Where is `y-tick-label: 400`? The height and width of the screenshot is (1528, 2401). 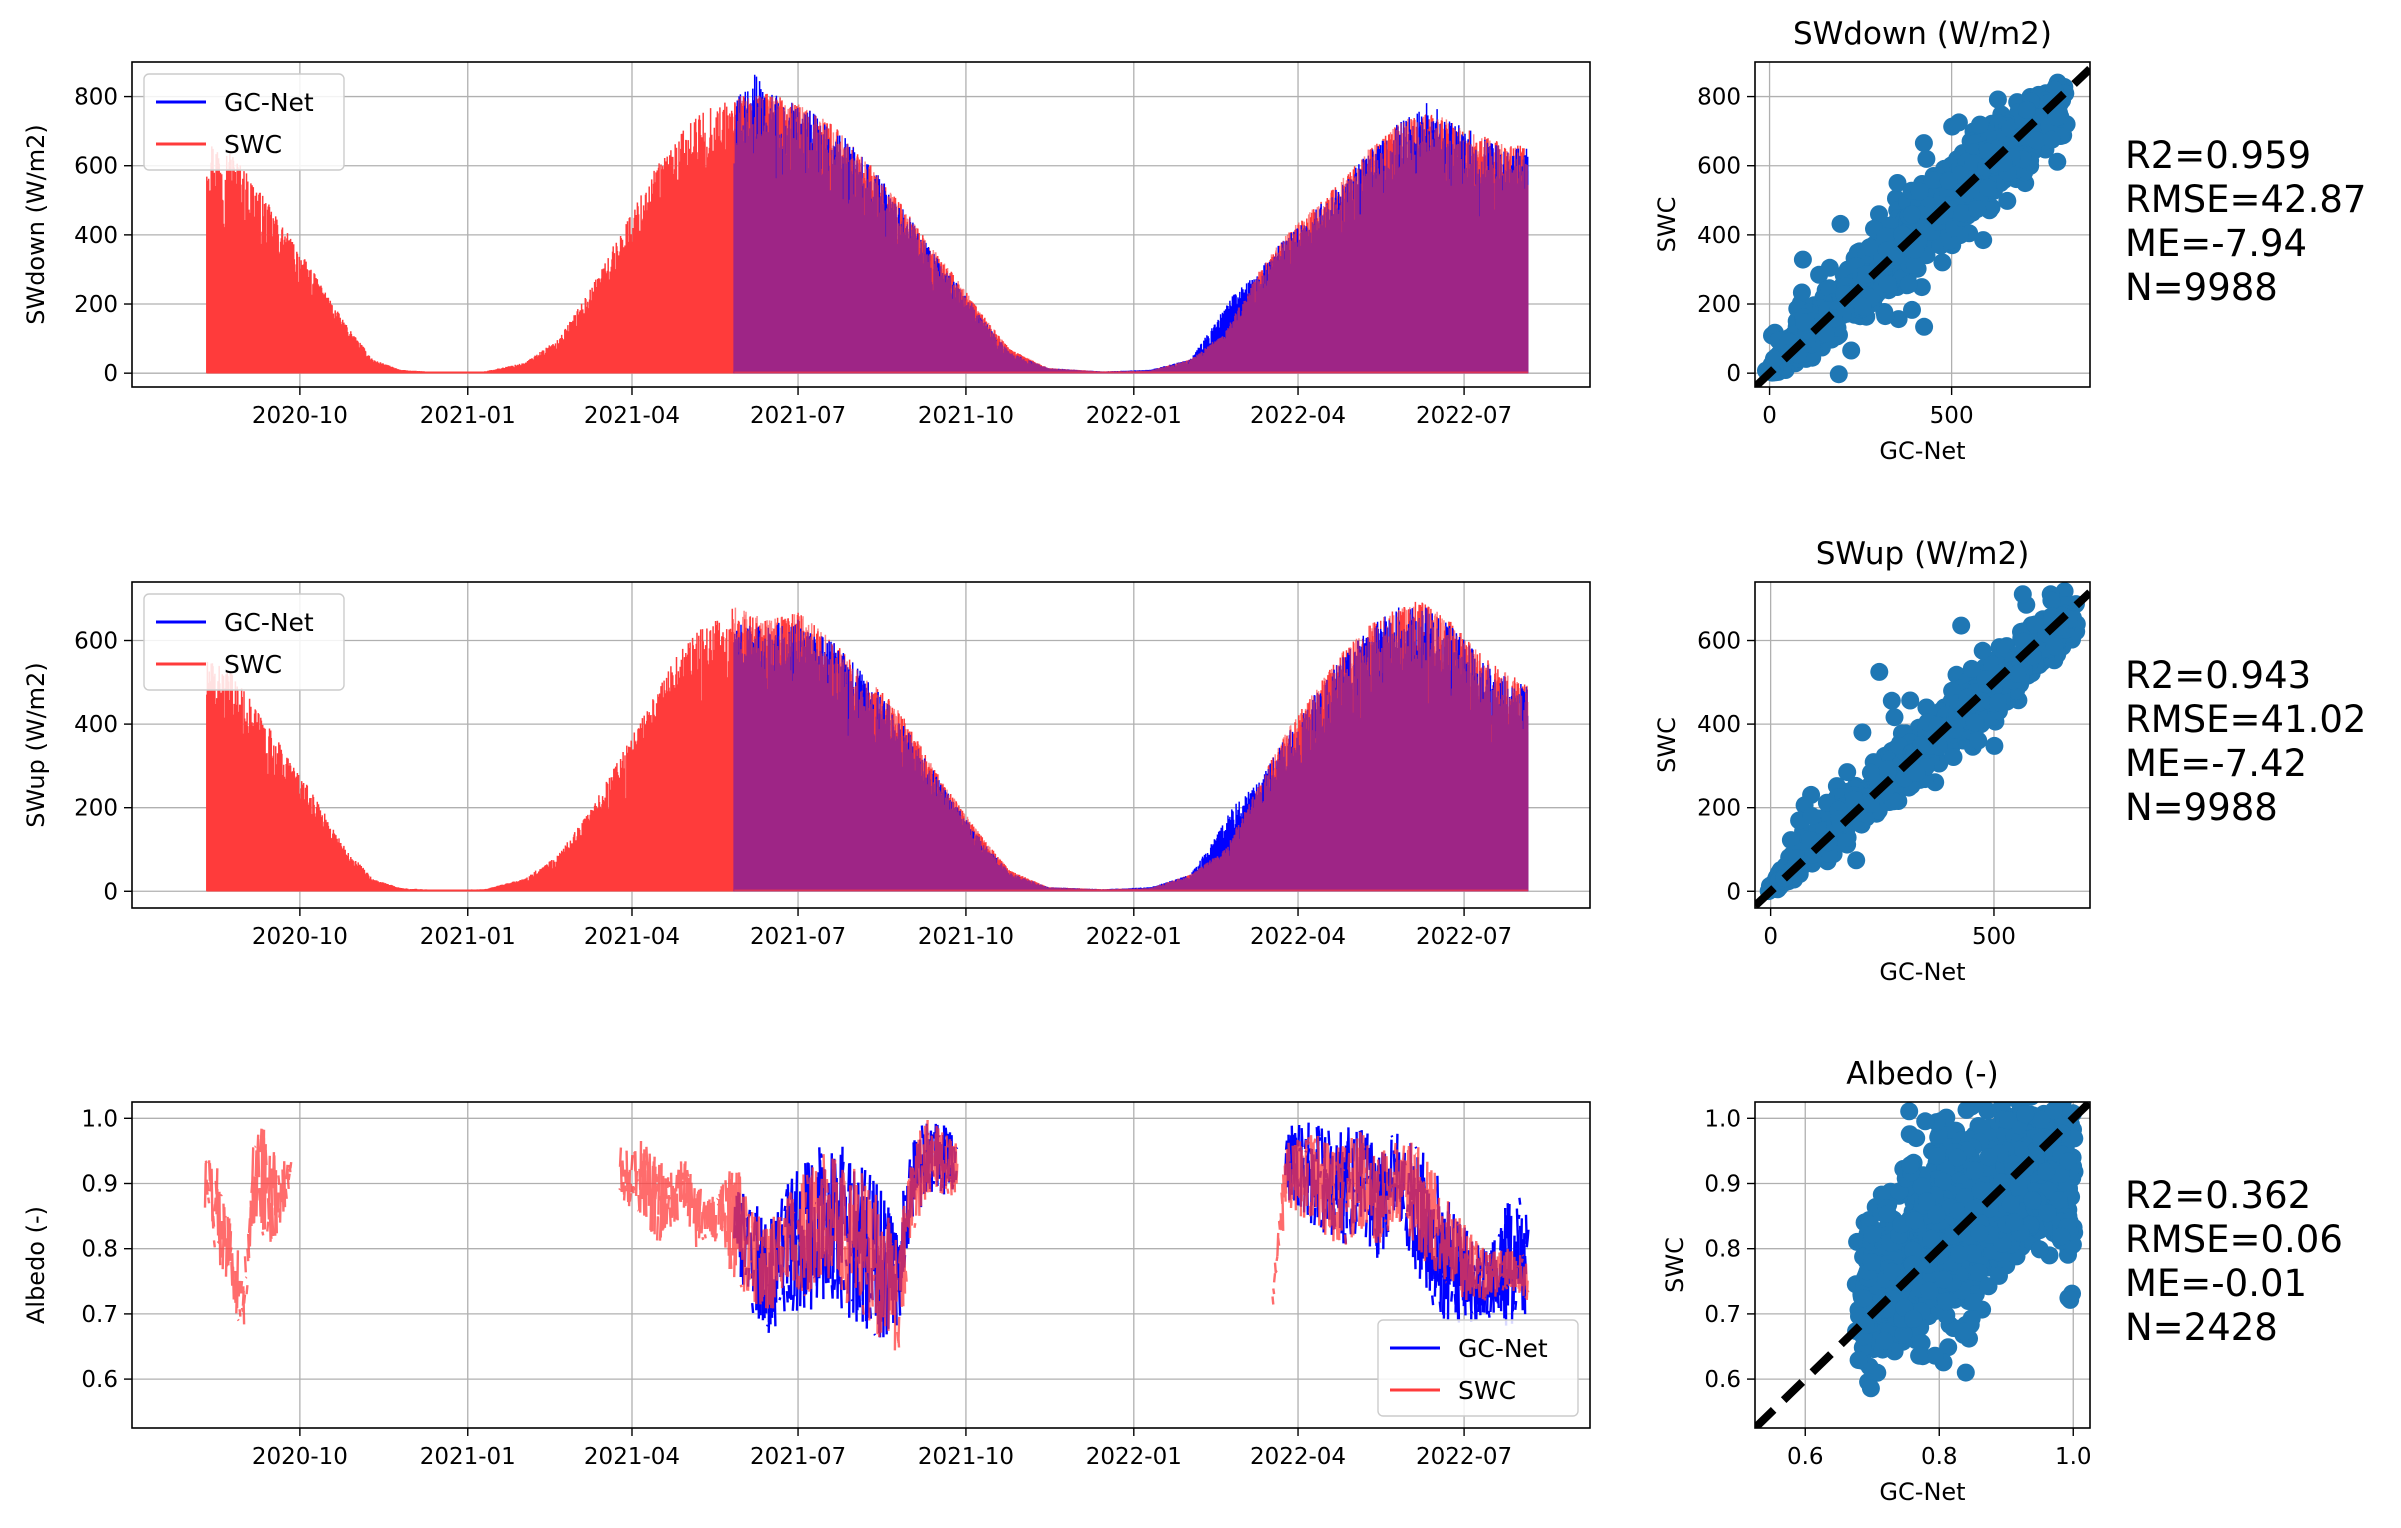 y-tick-label: 400 is located at coordinates (96, 725).